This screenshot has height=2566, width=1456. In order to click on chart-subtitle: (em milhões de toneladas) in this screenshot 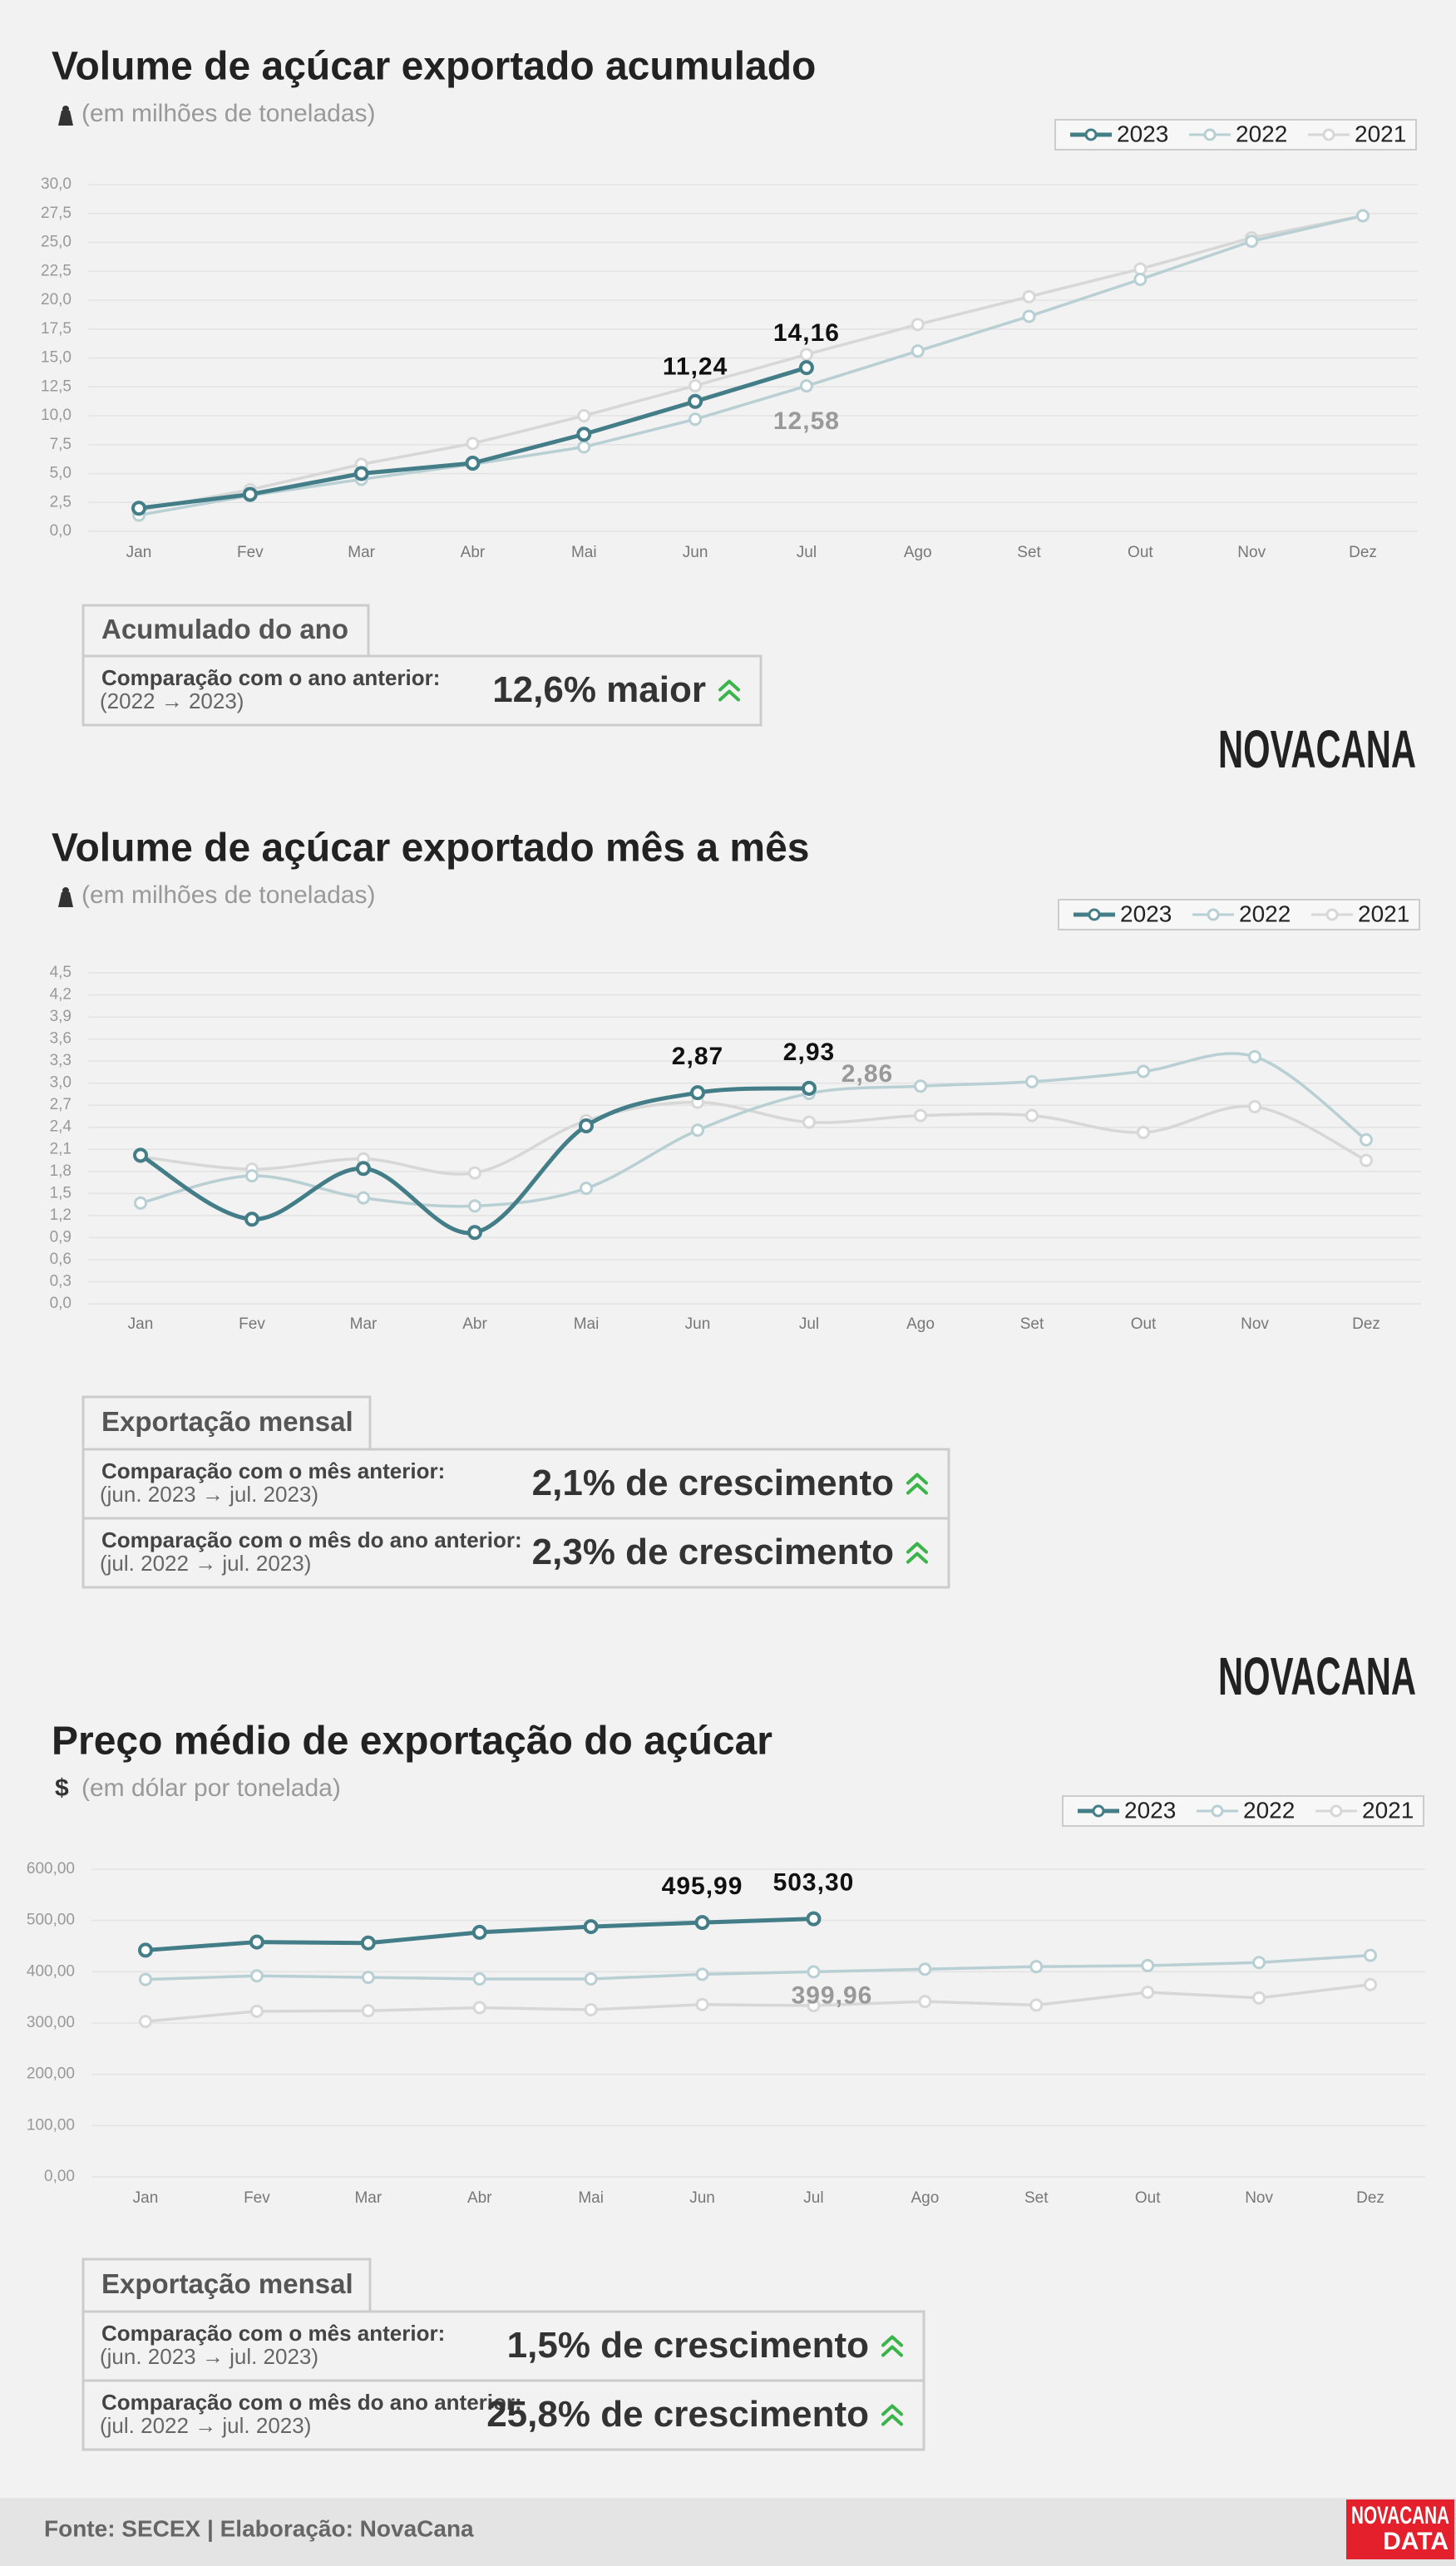, I will do `click(228, 895)`.